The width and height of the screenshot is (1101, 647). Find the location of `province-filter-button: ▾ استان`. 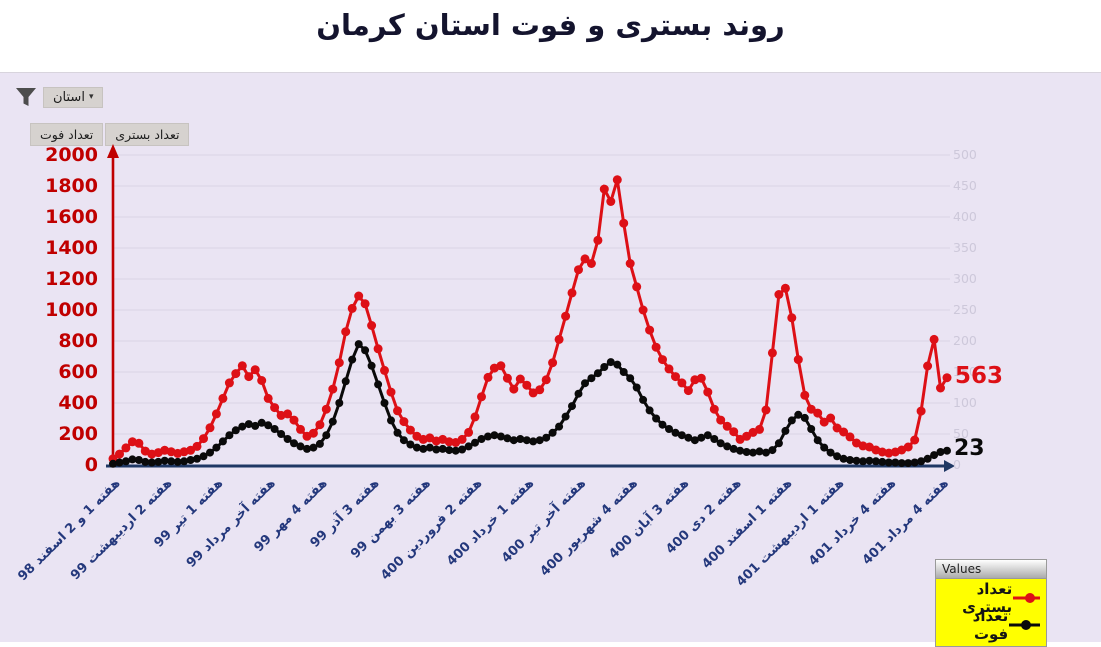

province-filter-button: ▾ استان is located at coordinates (59, 97).